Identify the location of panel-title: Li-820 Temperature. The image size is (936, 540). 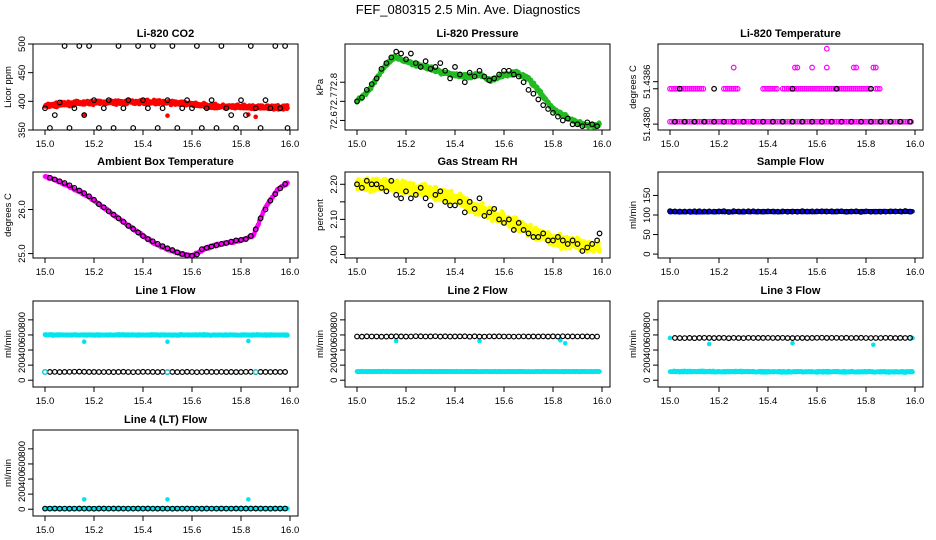
(790, 34).